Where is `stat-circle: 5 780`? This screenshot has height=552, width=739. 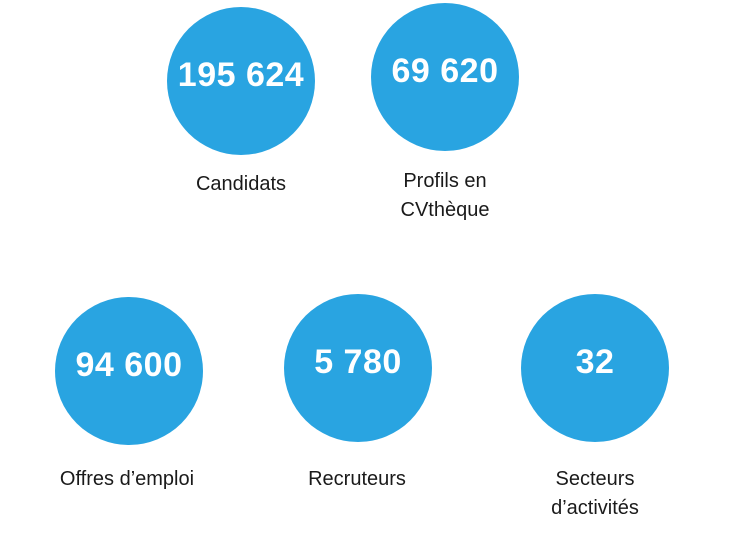
stat-circle: 5 780 is located at coordinates (358, 368).